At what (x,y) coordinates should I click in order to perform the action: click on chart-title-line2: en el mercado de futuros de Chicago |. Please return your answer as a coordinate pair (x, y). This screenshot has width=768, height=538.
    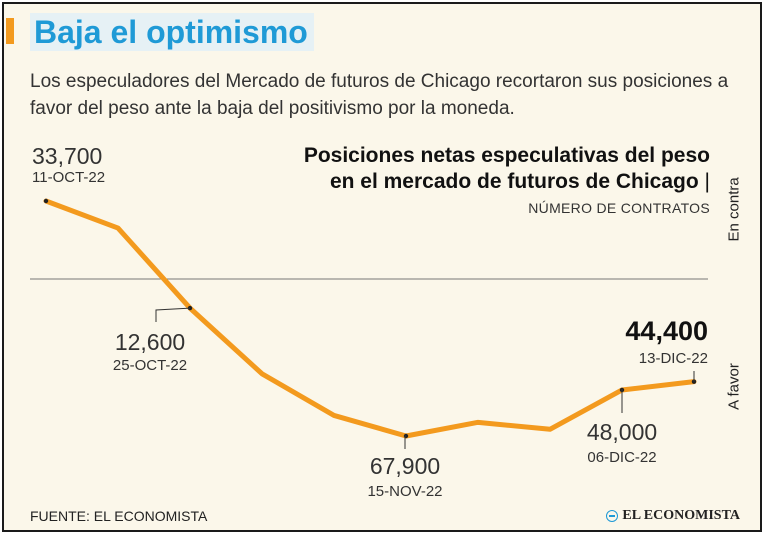
    Looking at the image, I should click on (450, 182).